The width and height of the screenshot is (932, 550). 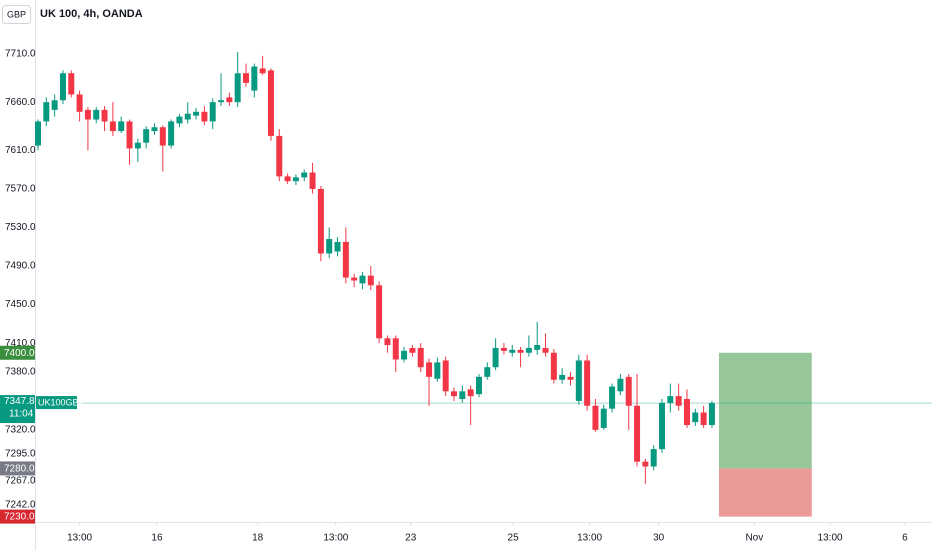 What do you see at coordinates (20, 266) in the screenshot?
I see `y-tick-label: 7490.0` at bounding box center [20, 266].